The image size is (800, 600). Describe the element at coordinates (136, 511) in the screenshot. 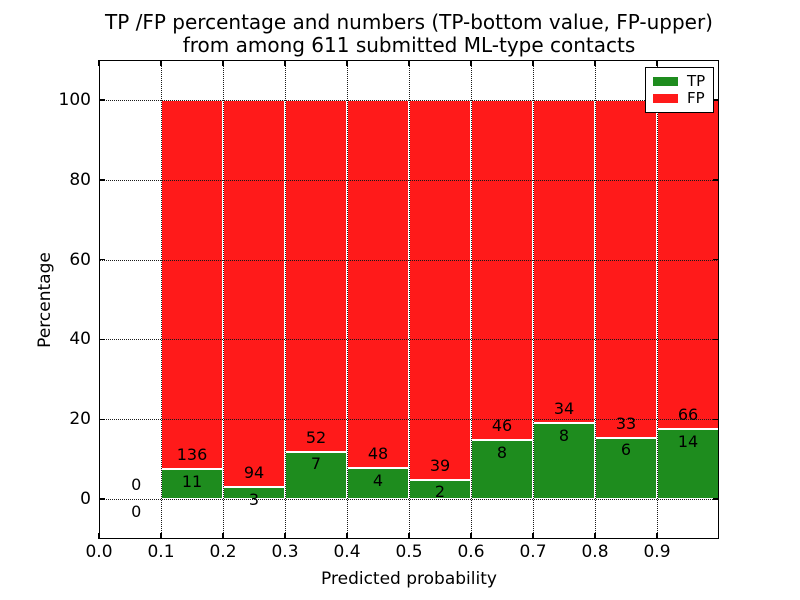

I see `bar-label-tp: 0` at that location.